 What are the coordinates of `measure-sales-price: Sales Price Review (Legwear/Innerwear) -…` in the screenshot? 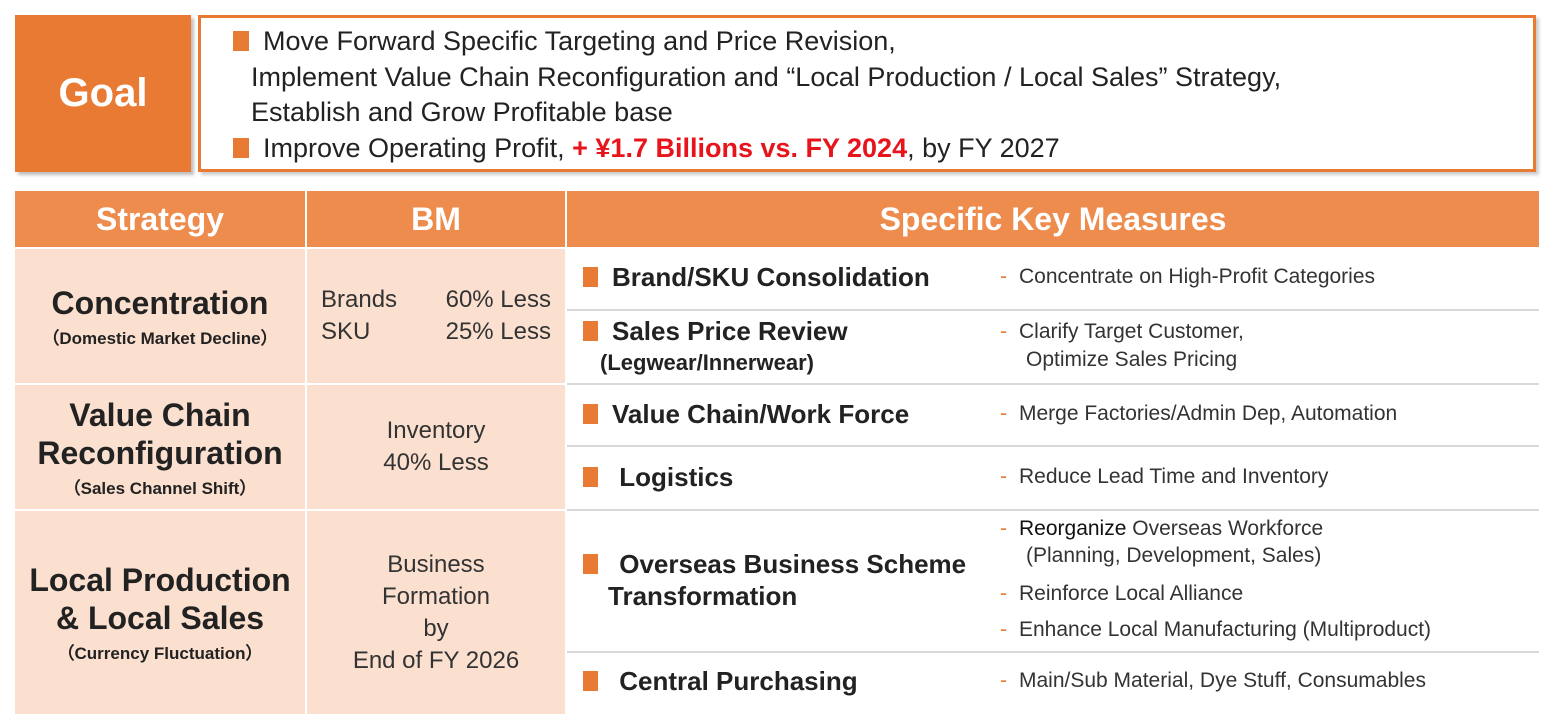 It's located at (1053, 348).